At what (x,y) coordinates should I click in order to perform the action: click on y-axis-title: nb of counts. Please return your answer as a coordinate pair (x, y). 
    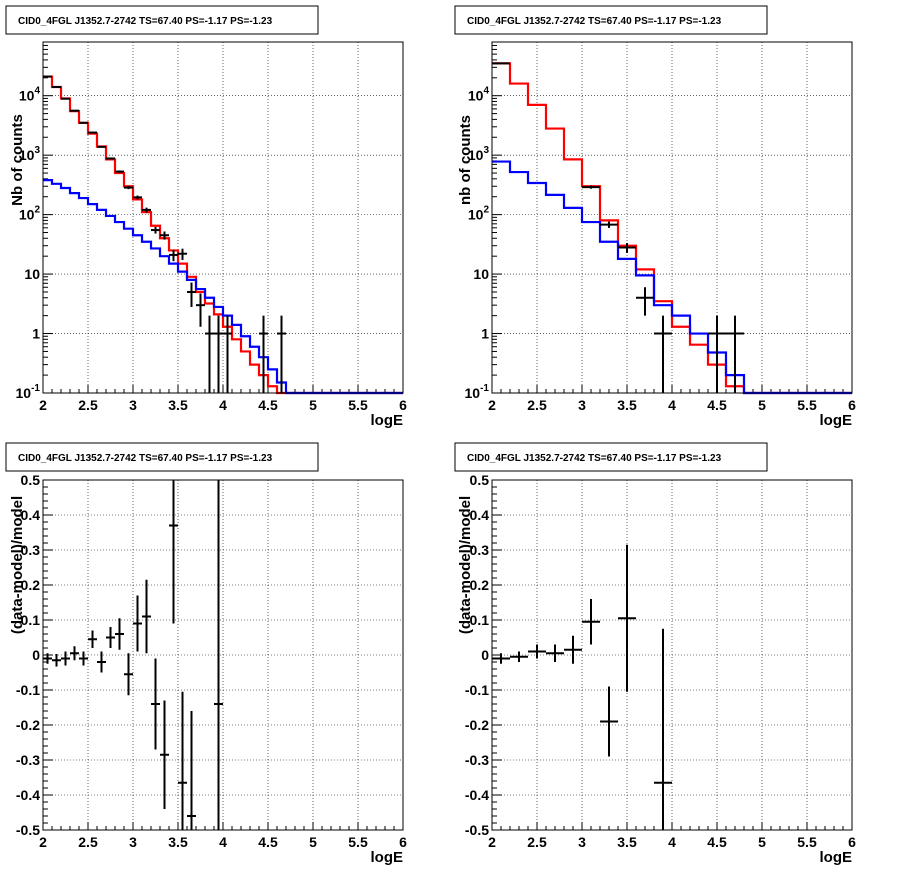
    Looking at the image, I should click on (465, 160).